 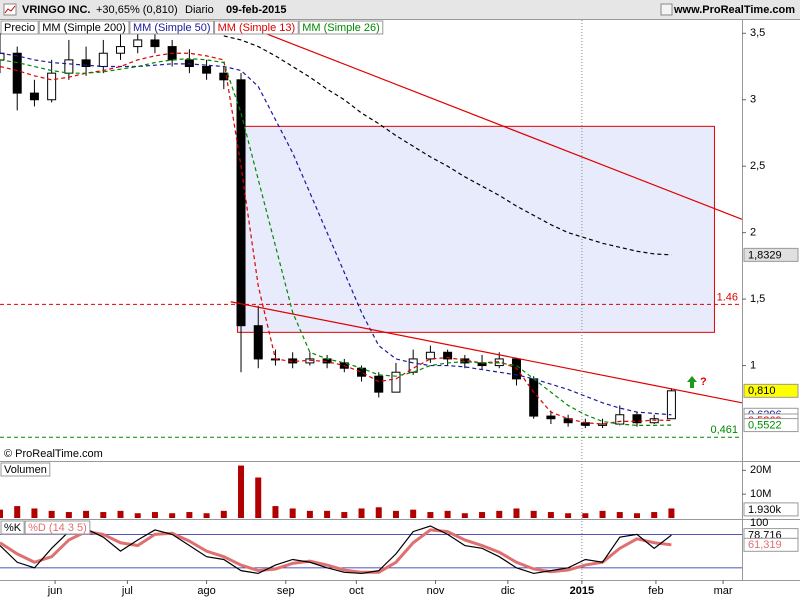 I want to click on x-tick-label: sep, so click(x=286, y=591).